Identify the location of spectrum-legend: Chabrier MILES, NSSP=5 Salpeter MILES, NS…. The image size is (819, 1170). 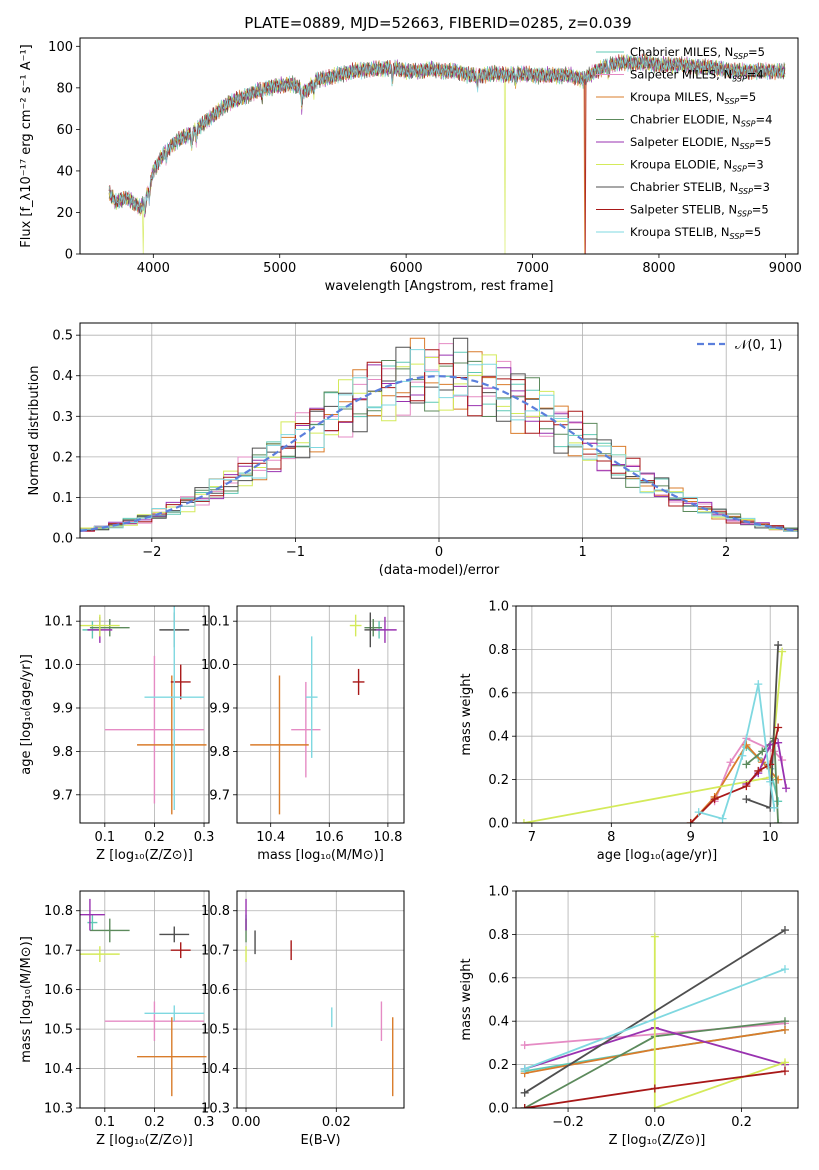
(684, 143).